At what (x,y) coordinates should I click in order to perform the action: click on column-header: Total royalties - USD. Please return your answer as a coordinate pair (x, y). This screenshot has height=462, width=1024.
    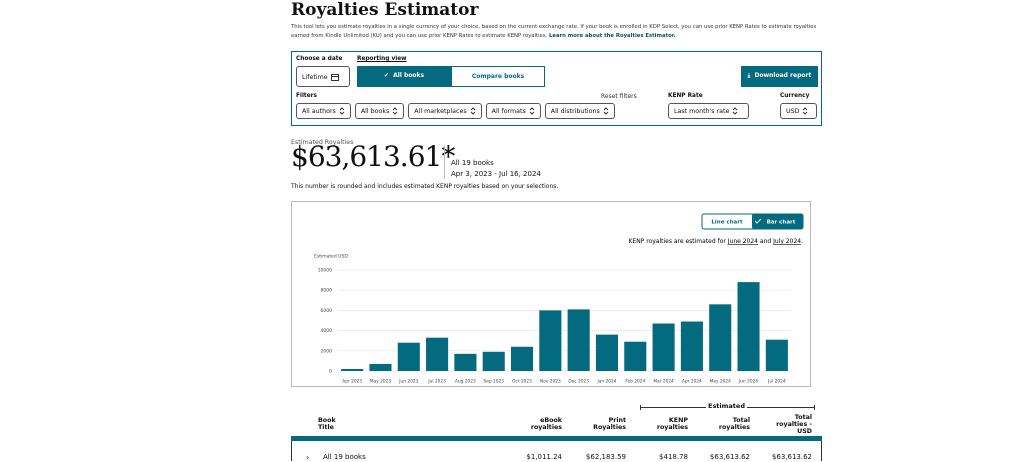
    Looking at the image, I should click on (794, 424).